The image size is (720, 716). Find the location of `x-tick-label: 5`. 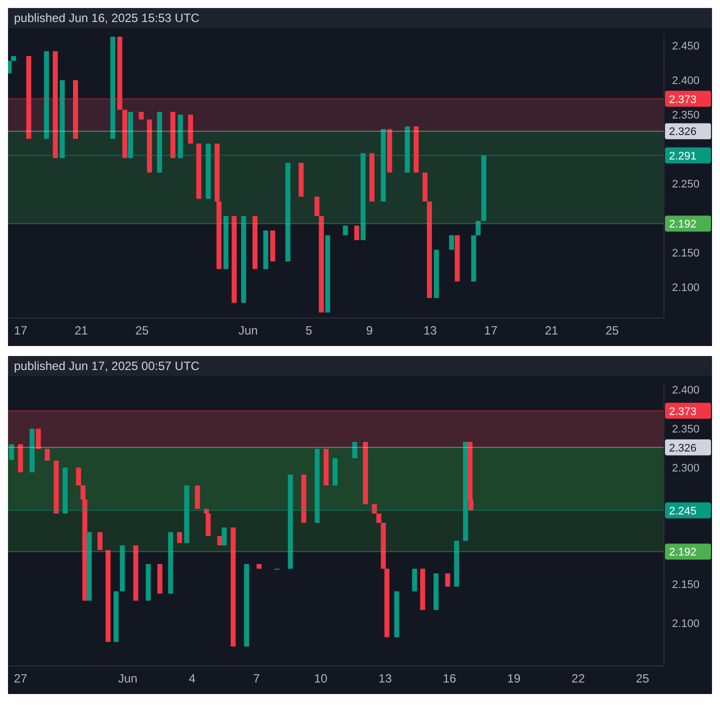

x-tick-label: 5 is located at coordinates (308, 331).